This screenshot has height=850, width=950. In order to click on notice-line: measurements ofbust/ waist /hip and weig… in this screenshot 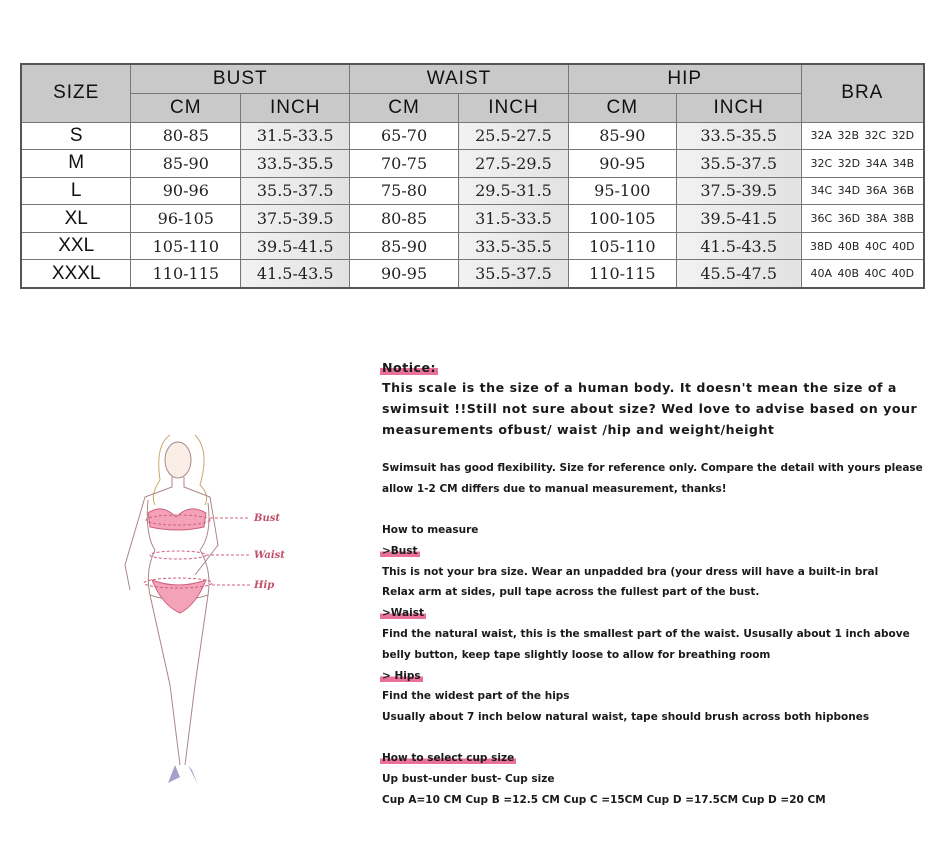, I will do `click(578, 429)`.